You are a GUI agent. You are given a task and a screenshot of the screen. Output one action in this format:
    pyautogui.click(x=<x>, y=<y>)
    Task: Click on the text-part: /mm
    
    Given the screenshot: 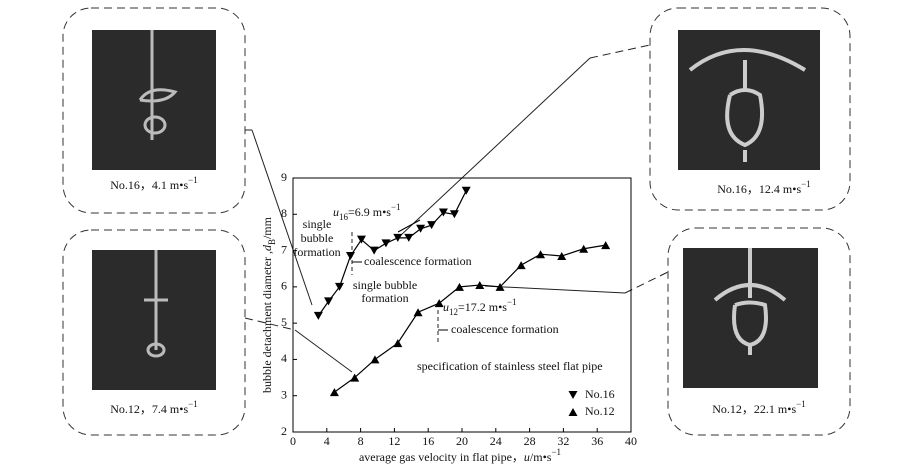 What is the action you would take?
    pyautogui.click(x=267, y=227)
    